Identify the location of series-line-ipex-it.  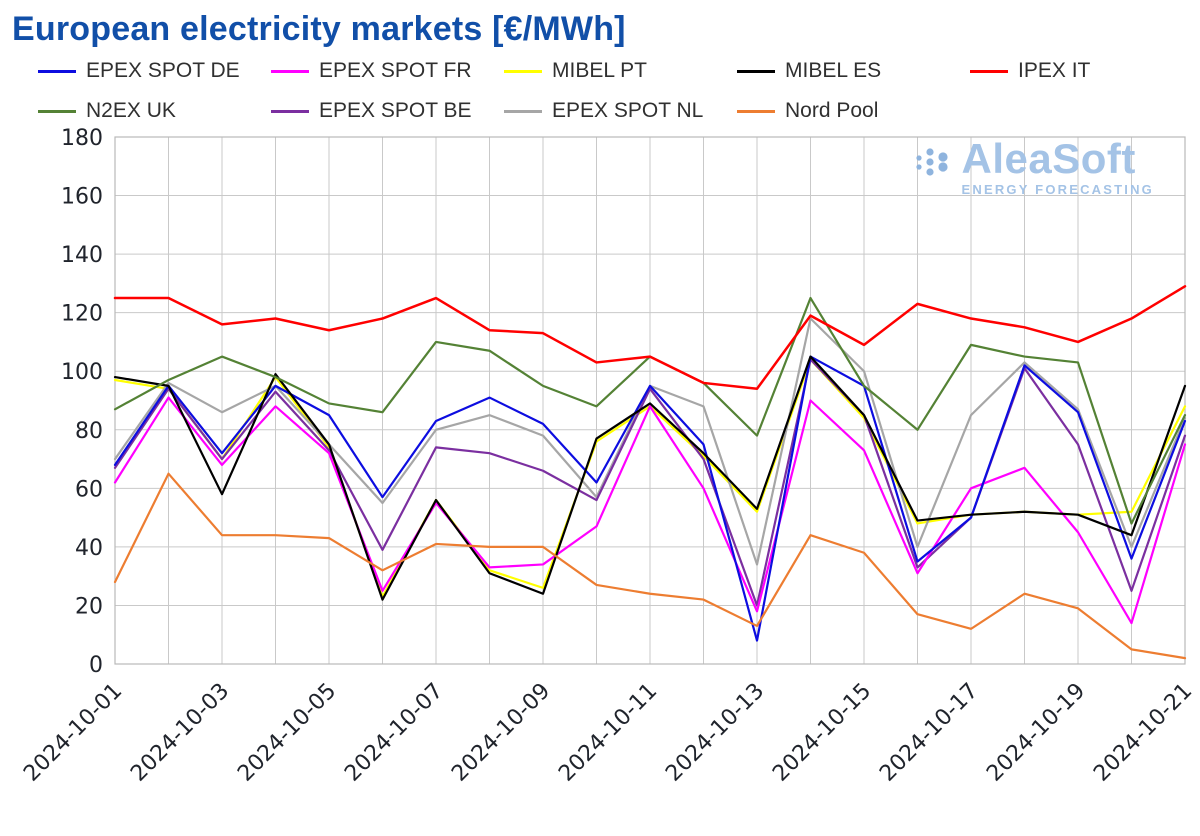
(650, 338).